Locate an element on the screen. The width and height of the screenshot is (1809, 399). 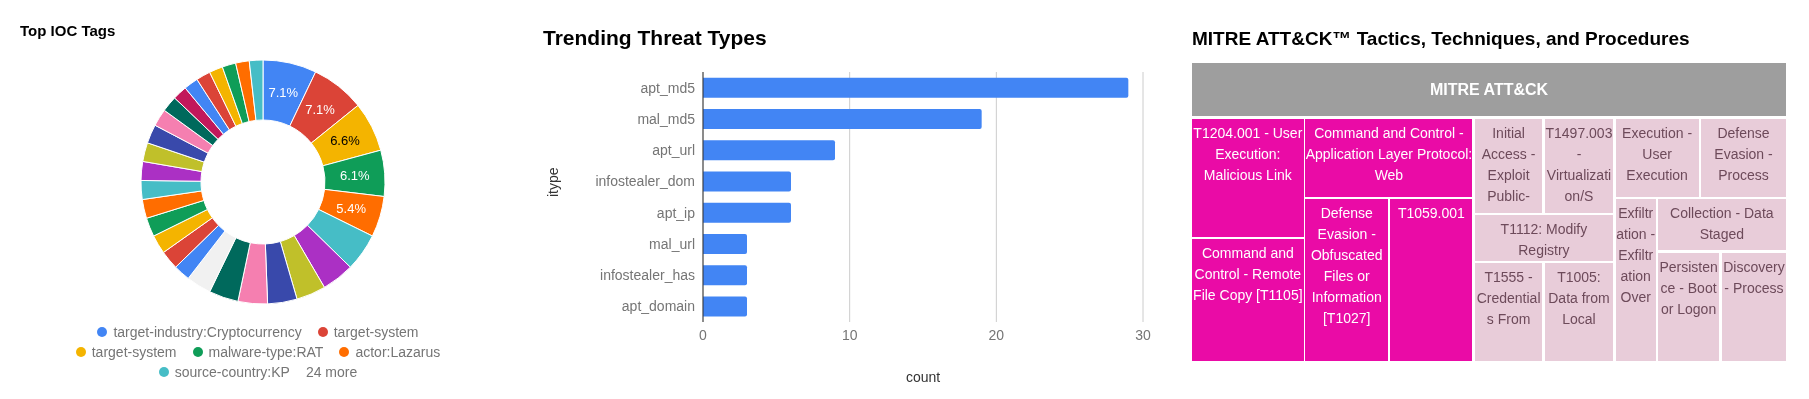
y-axis-title: itype is located at coordinates (552, 182).